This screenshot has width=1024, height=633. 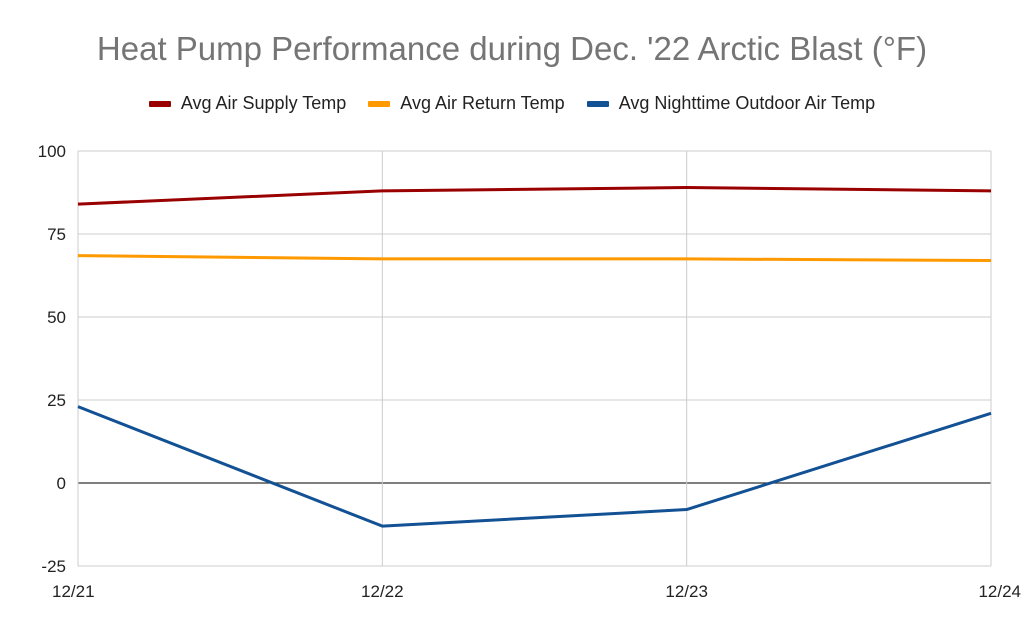 I want to click on legend-swatch-supply, so click(x=159, y=103).